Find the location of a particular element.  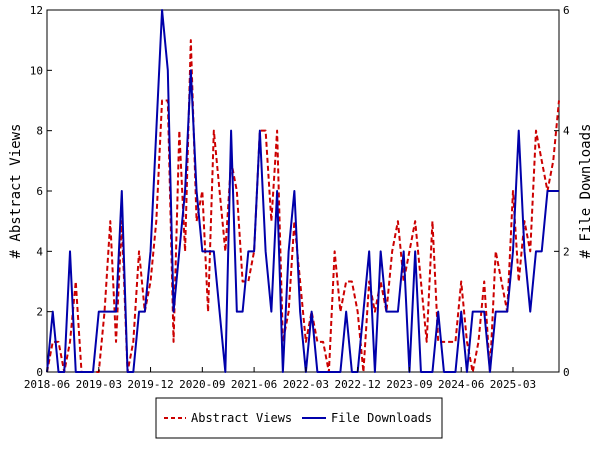

x-tick-label: 2021-06 is located at coordinates (254, 384).